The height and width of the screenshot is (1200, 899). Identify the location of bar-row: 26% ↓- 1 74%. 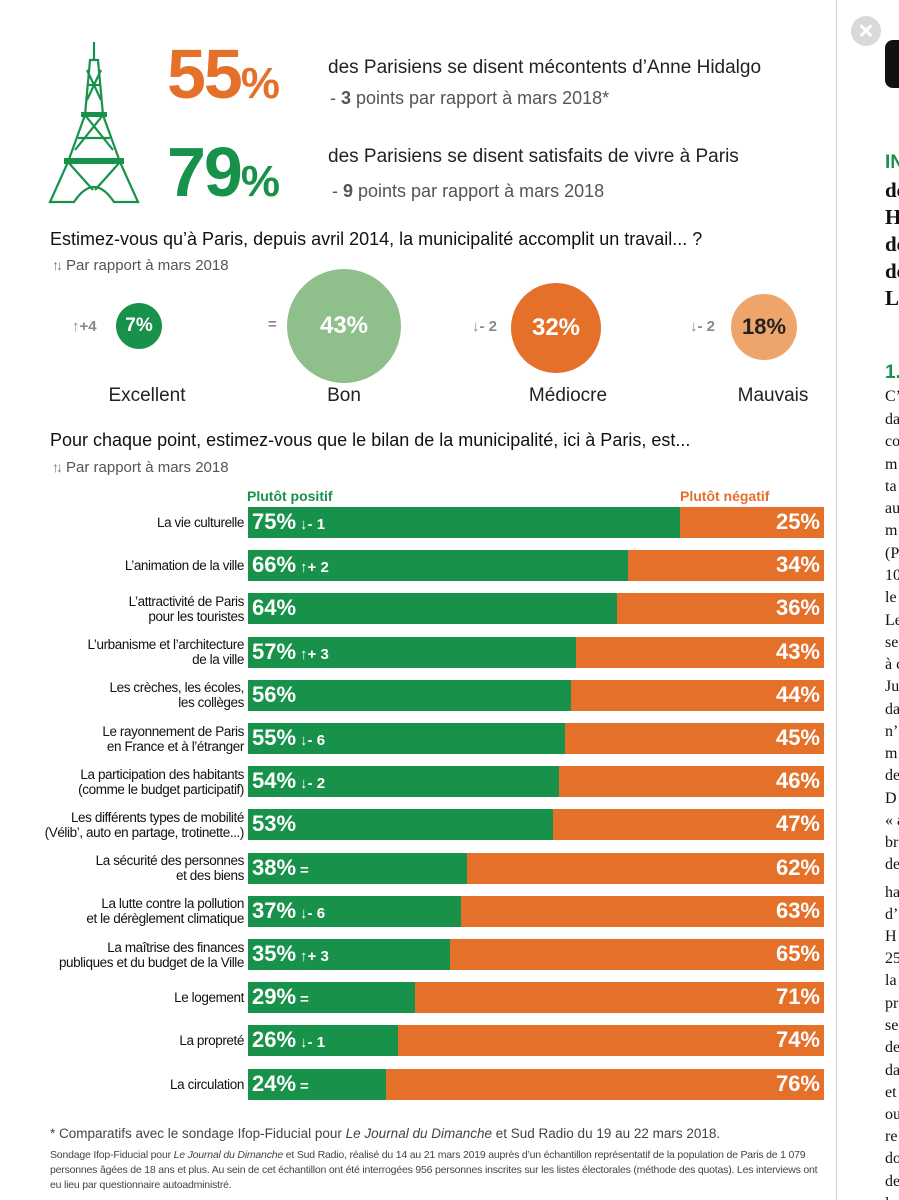
(536, 1041).